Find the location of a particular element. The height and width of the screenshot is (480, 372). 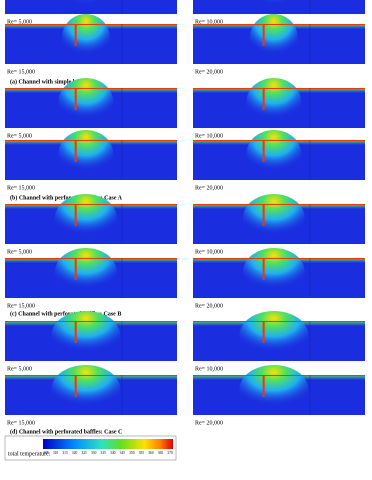

colorbar-tick: 350 is located at coordinates (132, 453).